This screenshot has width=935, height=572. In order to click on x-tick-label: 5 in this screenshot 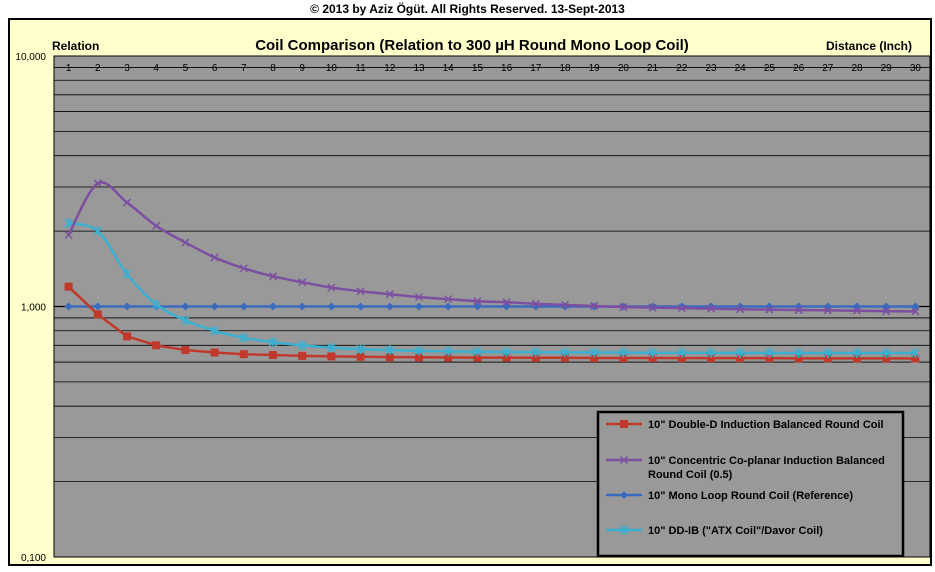, I will do `click(186, 68)`.